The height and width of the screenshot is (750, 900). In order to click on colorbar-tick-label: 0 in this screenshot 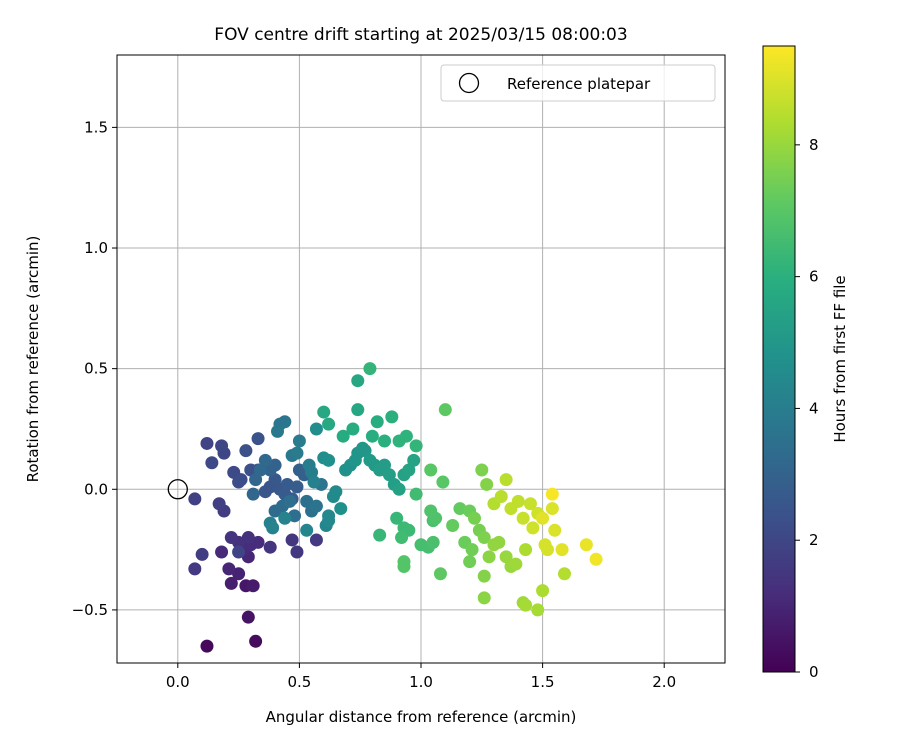, I will do `click(814, 672)`.